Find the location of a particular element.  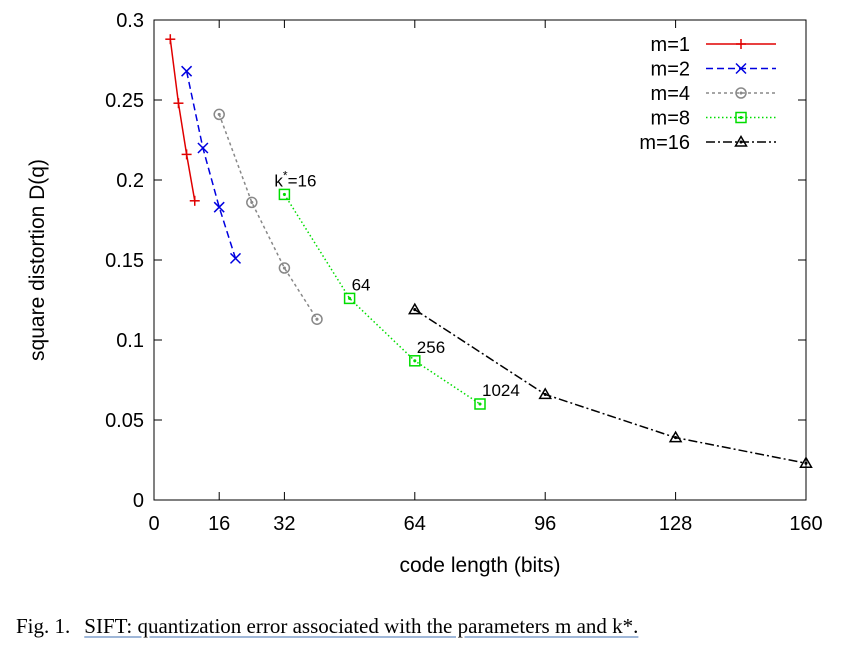

x-tick-label: 0 is located at coordinates (153, 524).